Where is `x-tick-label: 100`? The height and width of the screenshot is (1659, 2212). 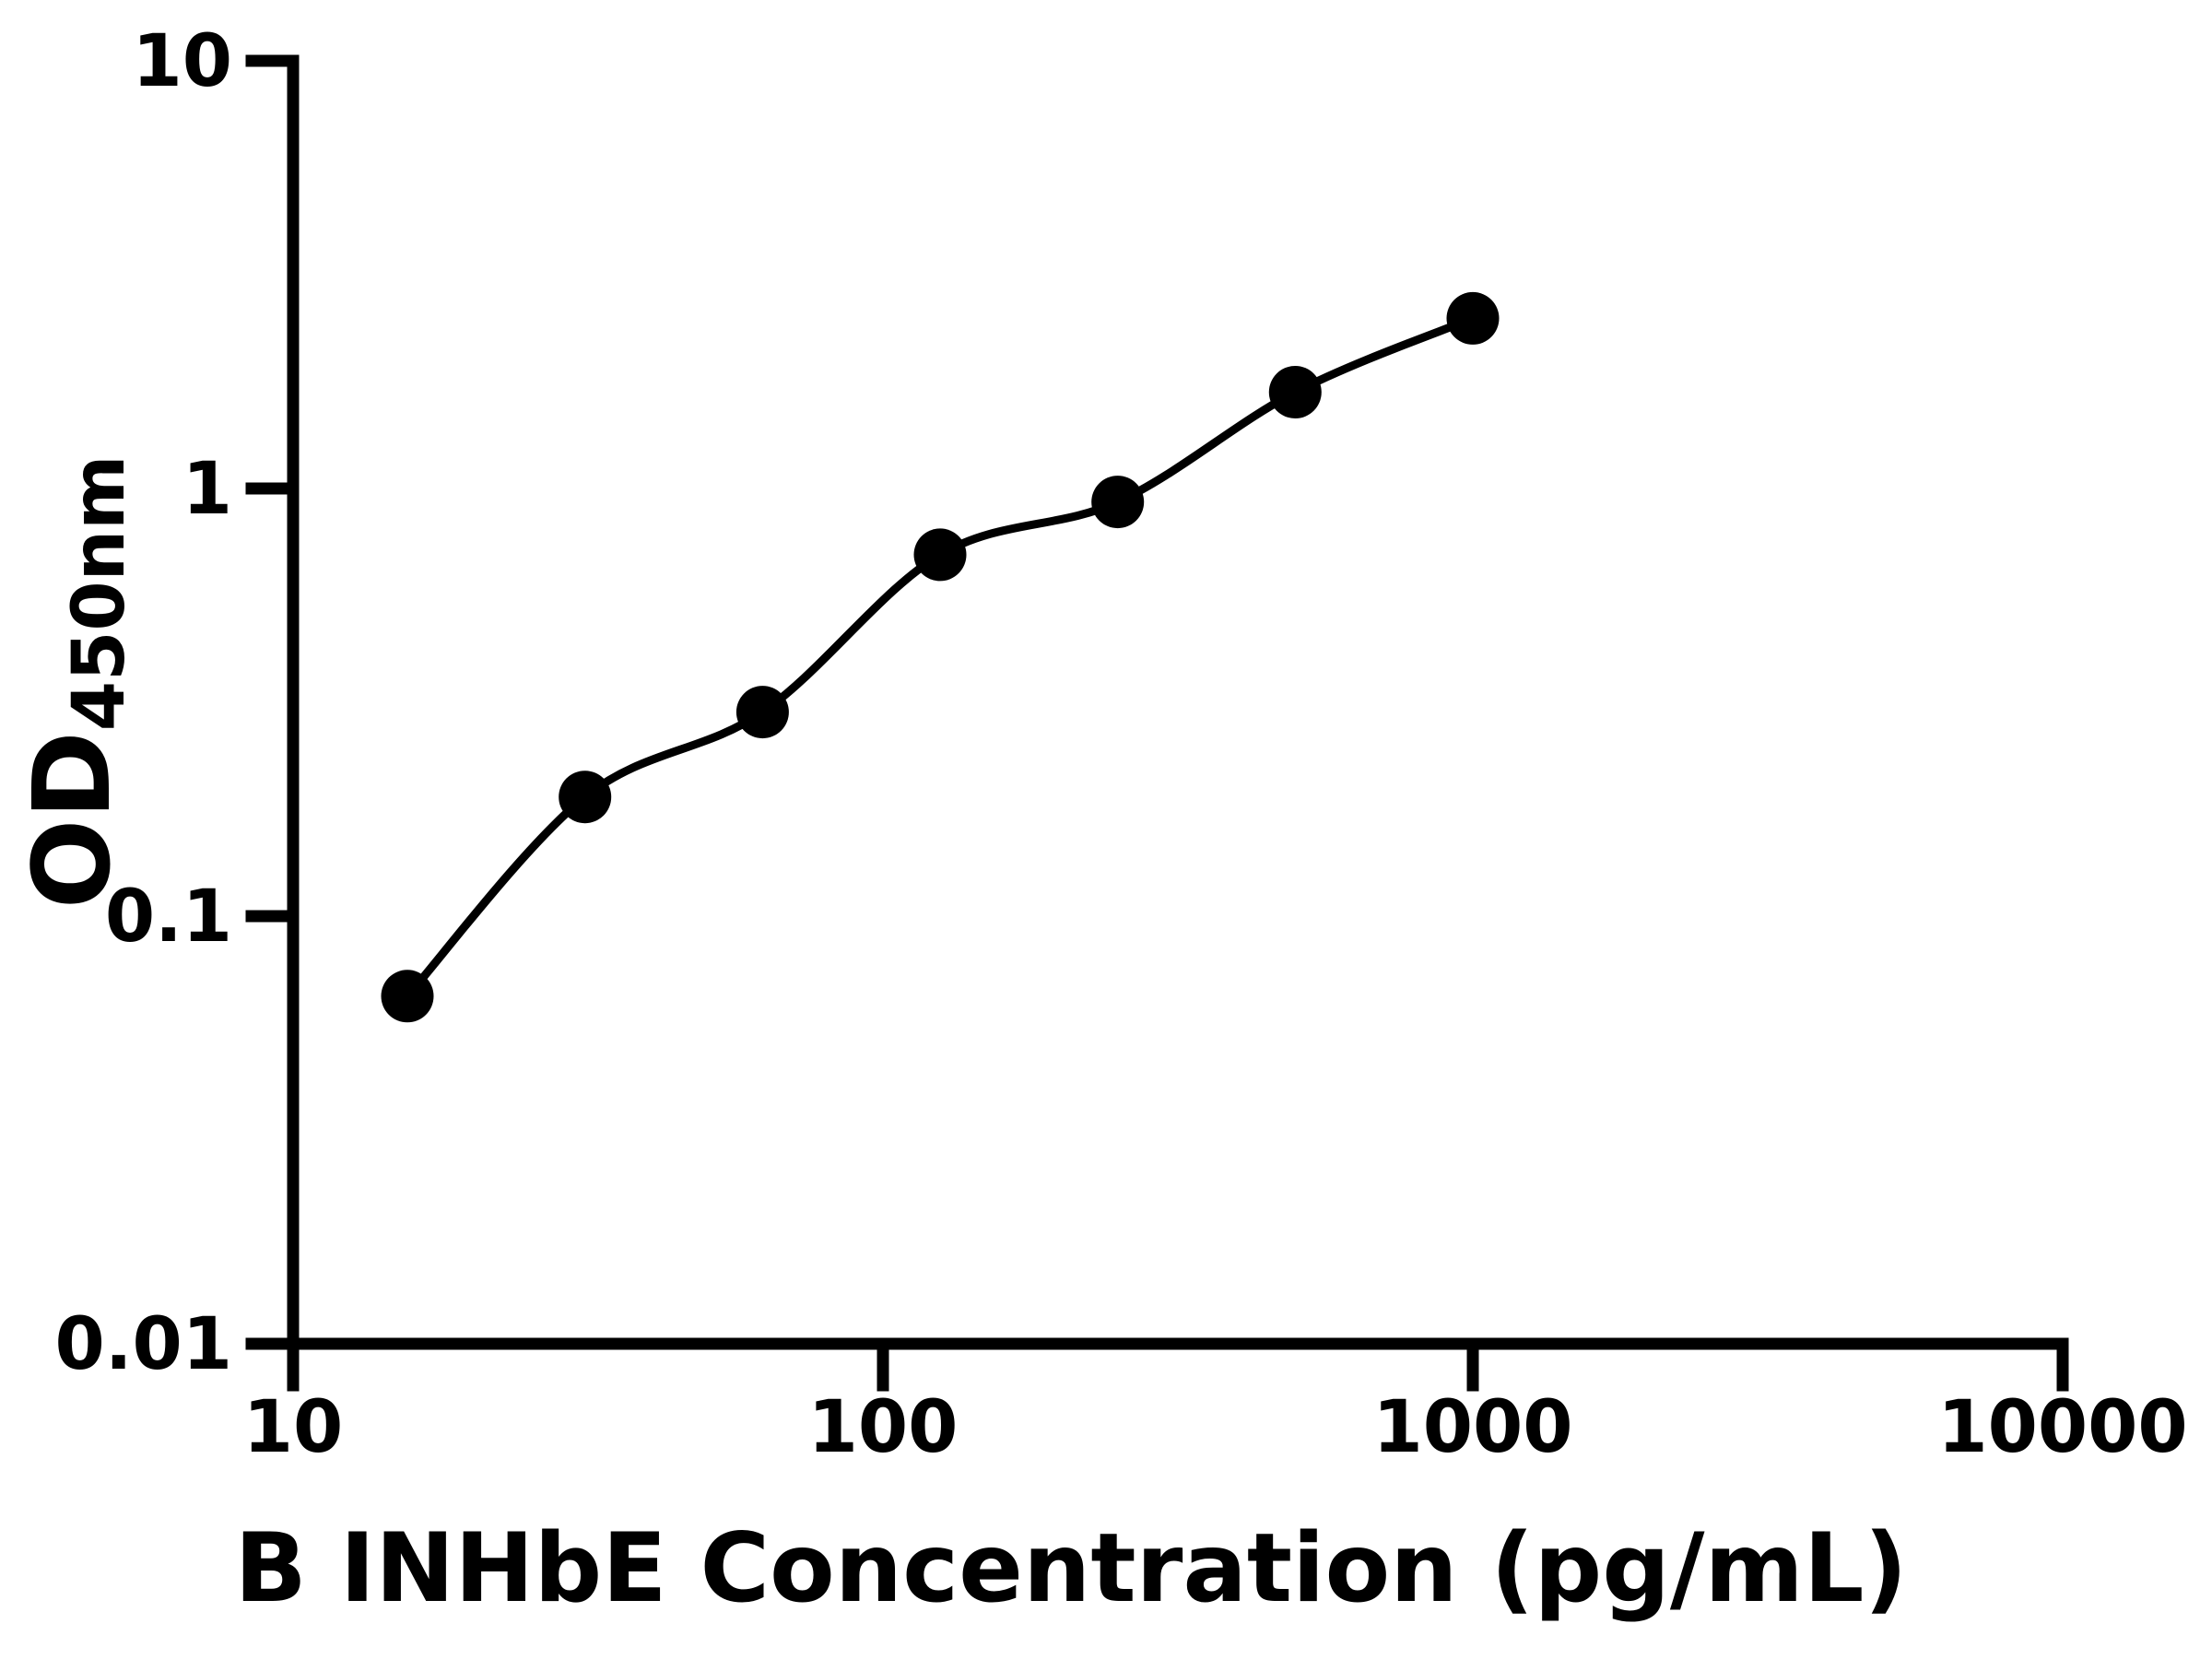 x-tick-label: 100 is located at coordinates (883, 1427).